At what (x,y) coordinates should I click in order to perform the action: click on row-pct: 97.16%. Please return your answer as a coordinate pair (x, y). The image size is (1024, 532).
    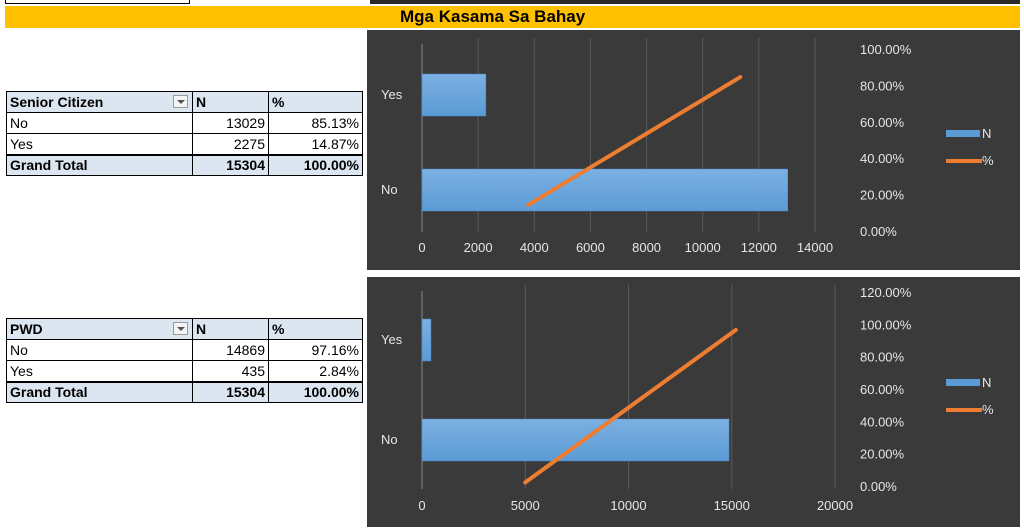
    Looking at the image, I should click on (315, 350).